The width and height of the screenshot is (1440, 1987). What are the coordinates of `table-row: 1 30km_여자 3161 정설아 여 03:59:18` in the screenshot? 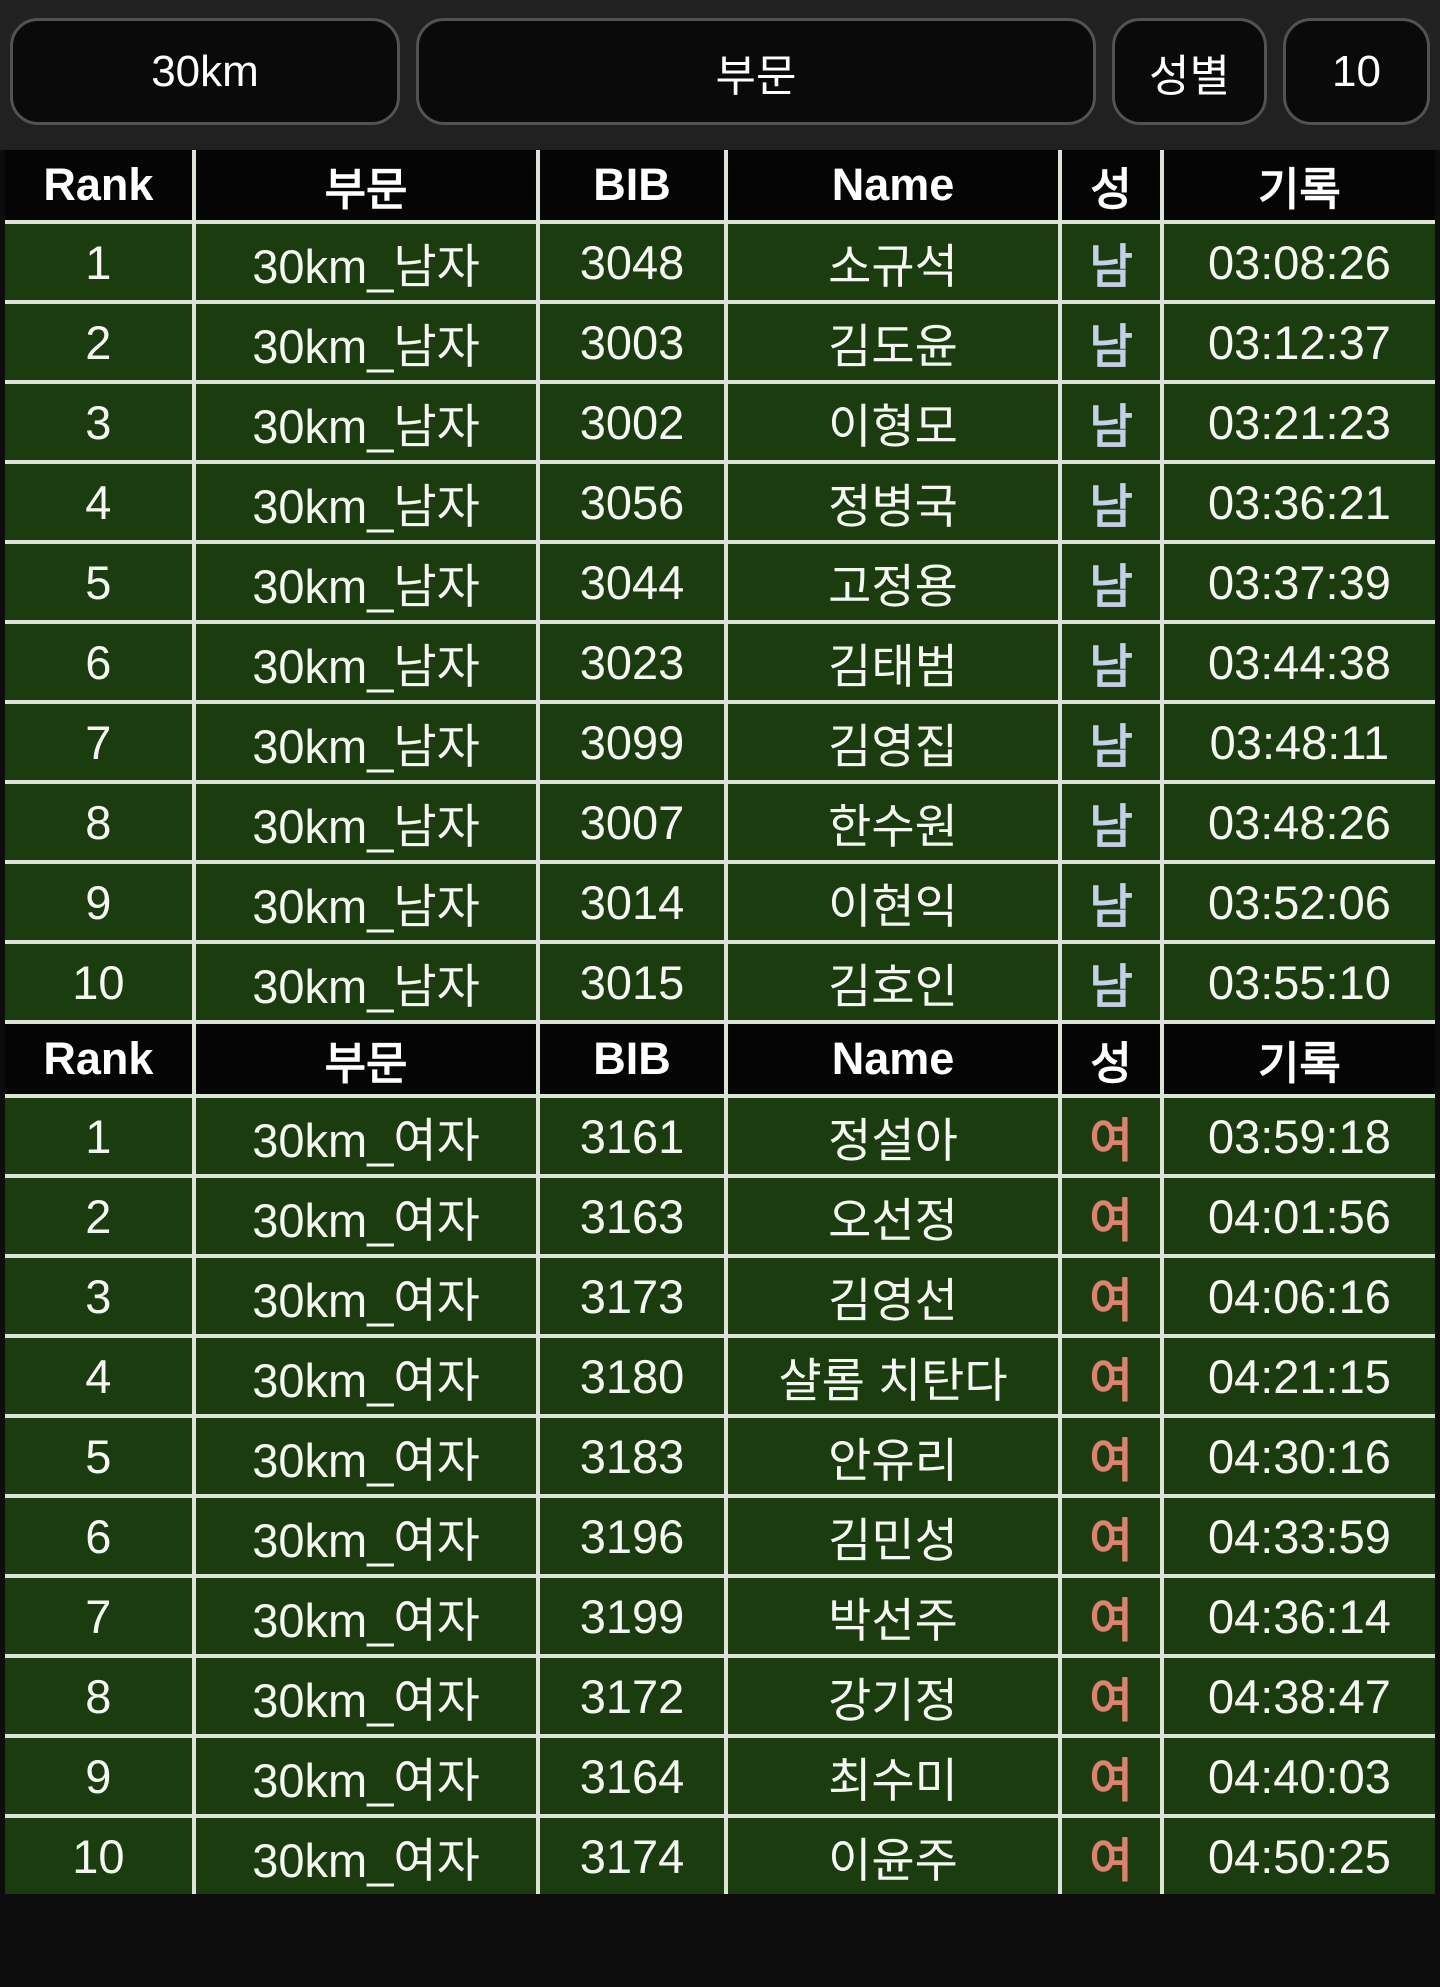 It's located at (720, 1136).